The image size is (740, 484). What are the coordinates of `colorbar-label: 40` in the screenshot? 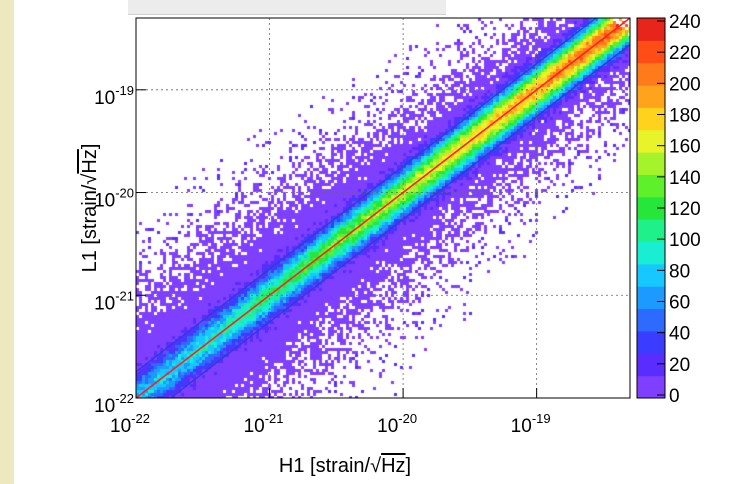 It's located at (679, 334).